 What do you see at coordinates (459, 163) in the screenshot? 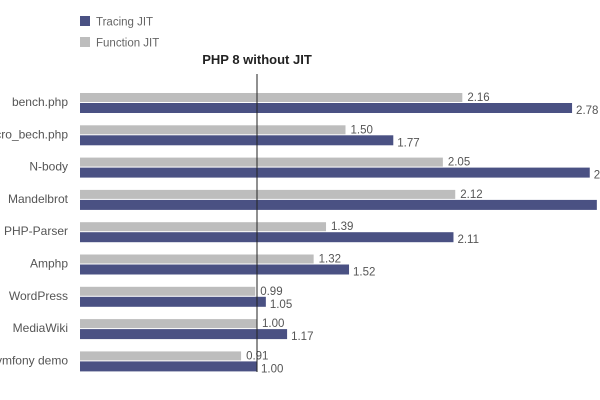
I see `function-jit-value: 2.05` at bounding box center [459, 163].